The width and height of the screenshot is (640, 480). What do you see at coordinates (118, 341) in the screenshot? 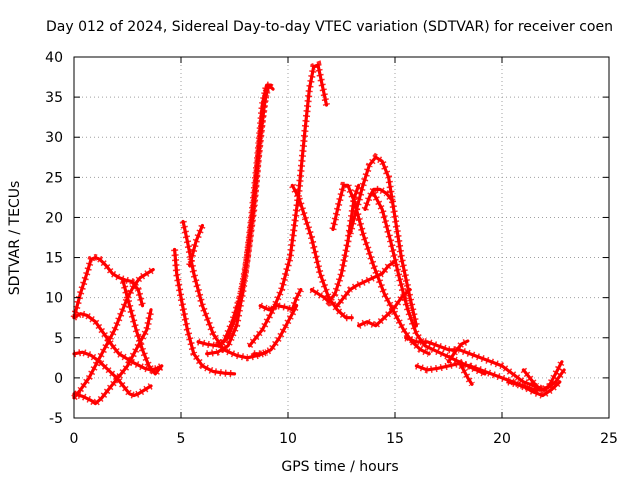
I see `series-track-2-markers` at bounding box center [118, 341].